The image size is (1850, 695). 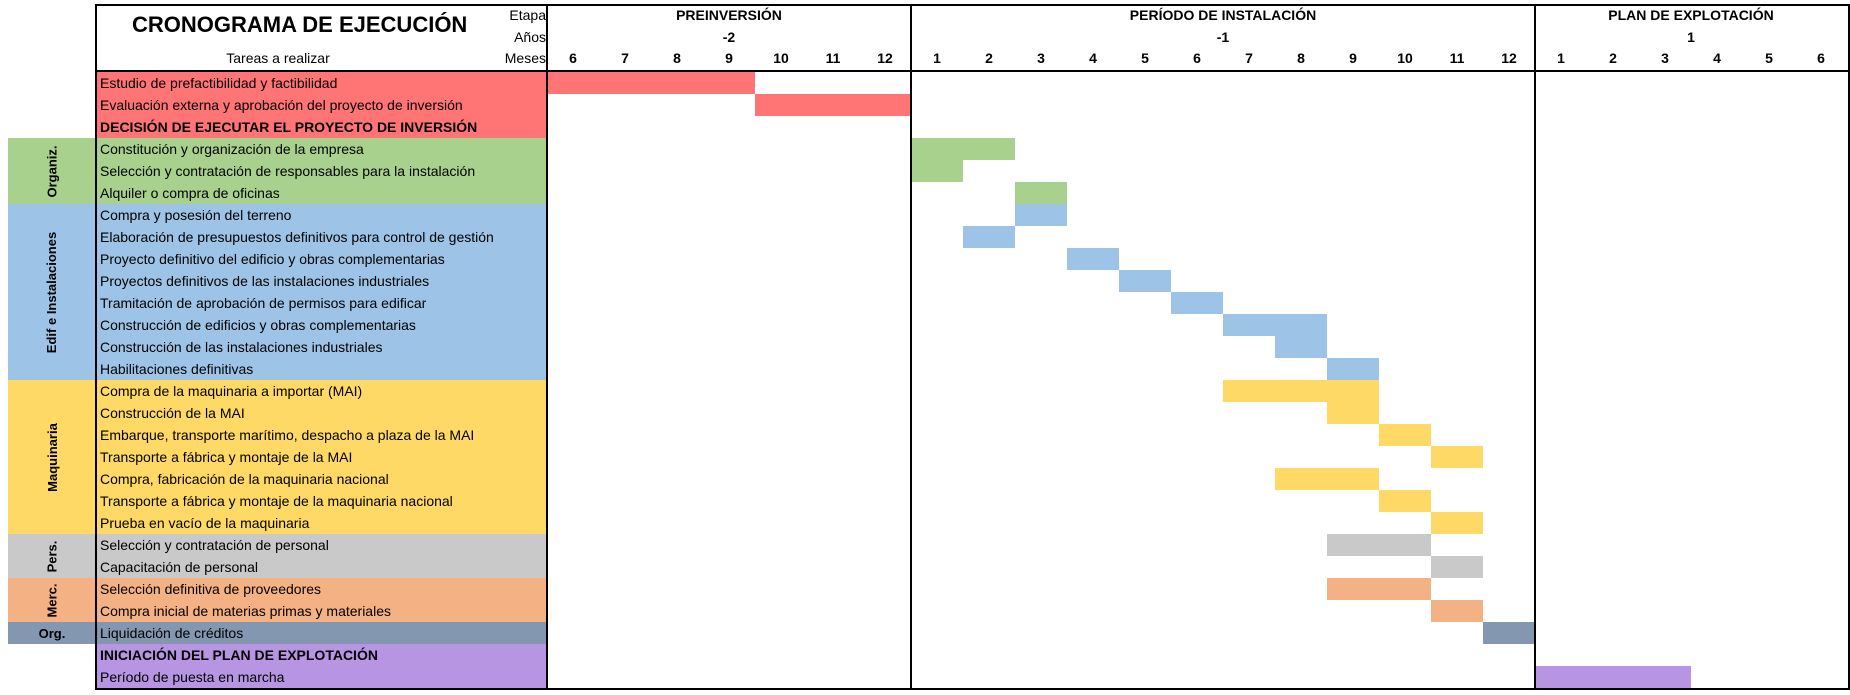 What do you see at coordinates (1691, 37) in the screenshot?
I see `year-explotacion: 1` at bounding box center [1691, 37].